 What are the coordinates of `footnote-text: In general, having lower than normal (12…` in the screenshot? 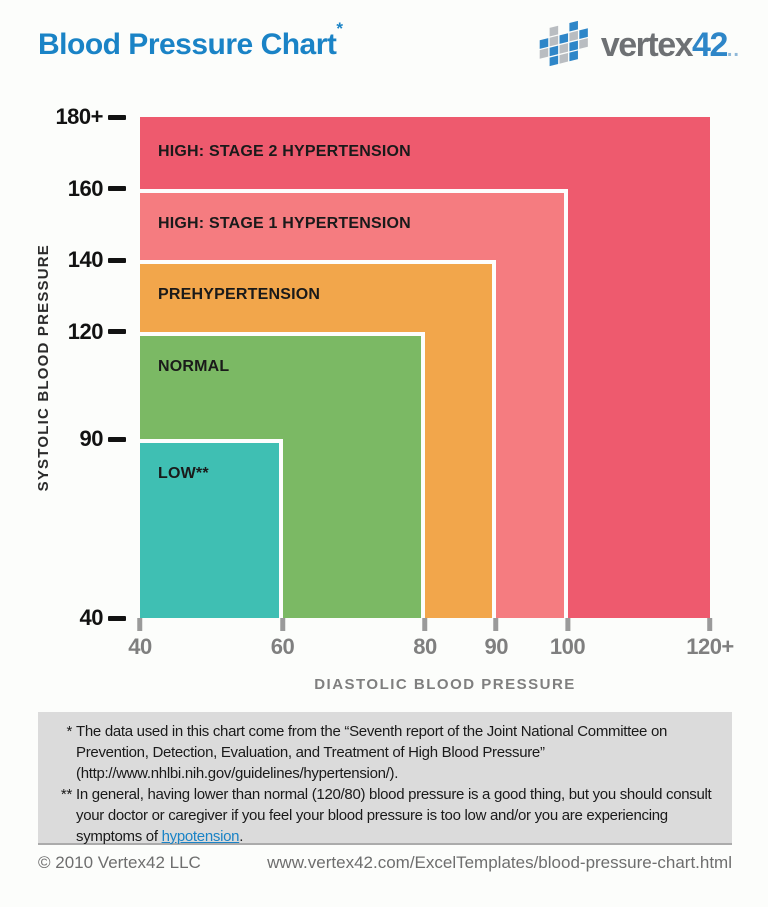 It's located at (397, 815).